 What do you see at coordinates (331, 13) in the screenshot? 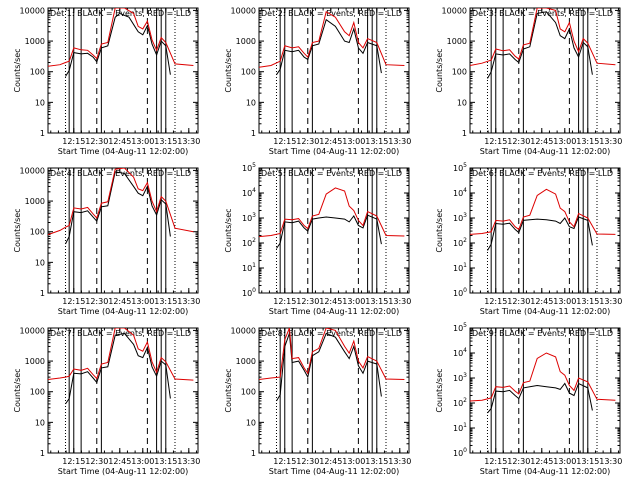
I see `chart-title: Det 2: BLACK = Events, RED = LLD` at bounding box center [331, 13].